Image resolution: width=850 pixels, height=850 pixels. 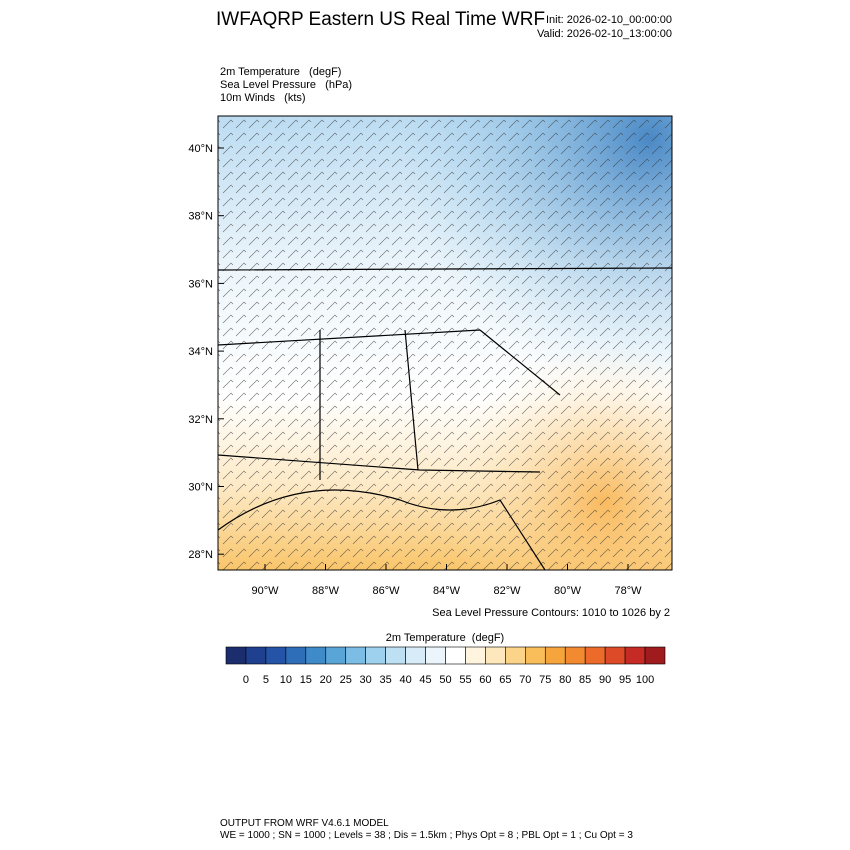 I want to click on colorbar-label: 55, so click(x=465, y=680).